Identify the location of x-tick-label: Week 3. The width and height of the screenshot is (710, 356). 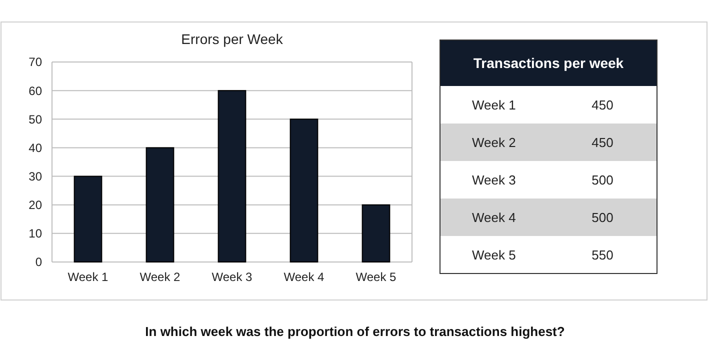
(232, 277).